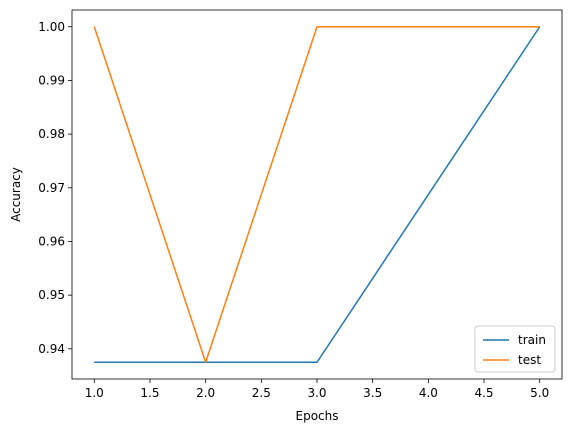 The width and height of the screenshot is (576, 432). Describe the element at coordinates (529, 360) in the screenshot. I see `legend-label-test: test` at that location.